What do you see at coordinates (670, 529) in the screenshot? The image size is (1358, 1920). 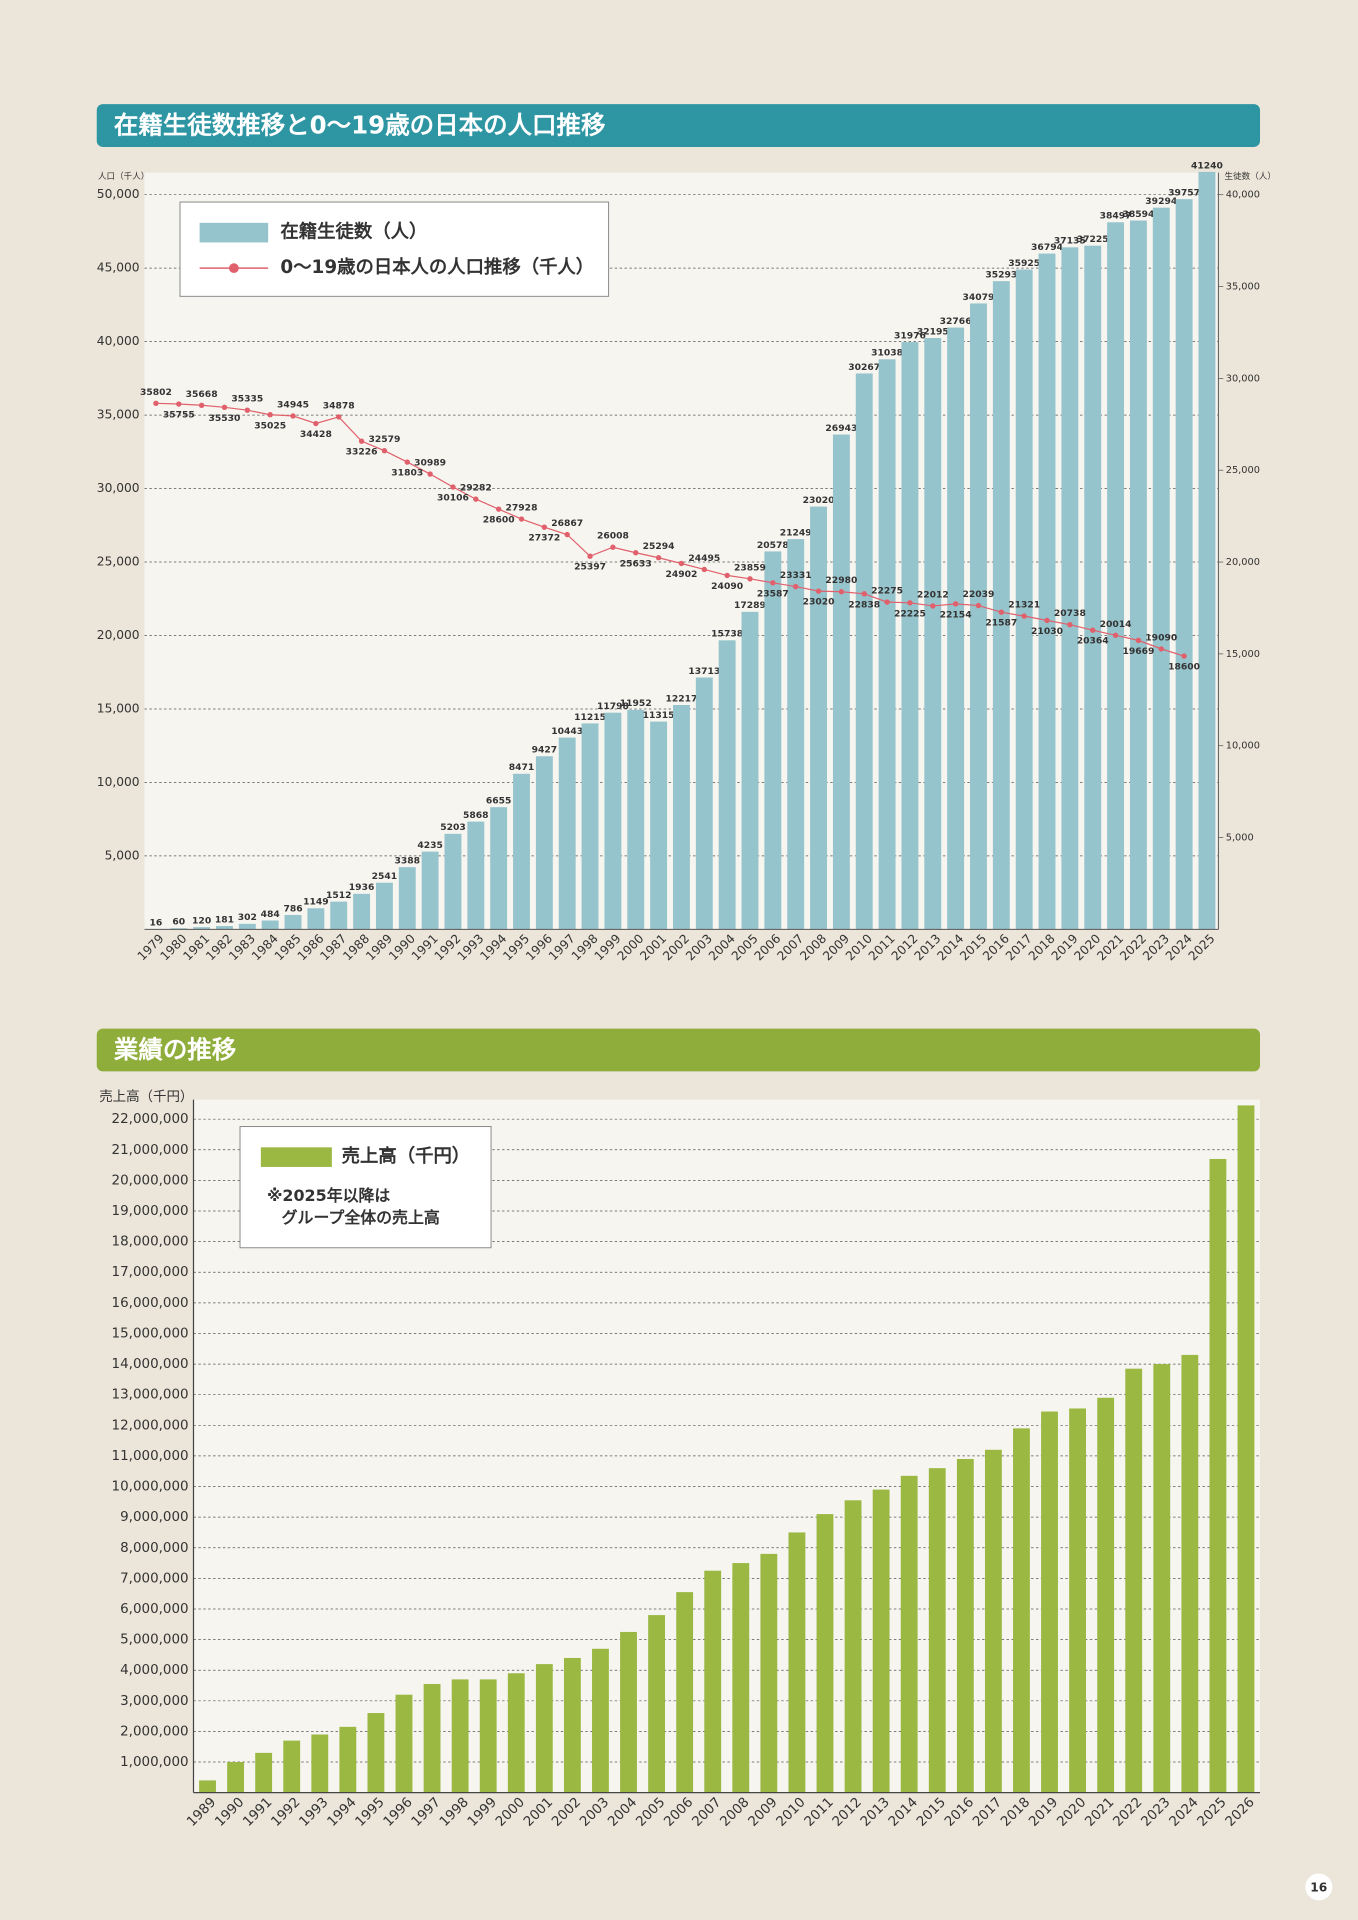 I see `line` at bounding box center [670, 529].